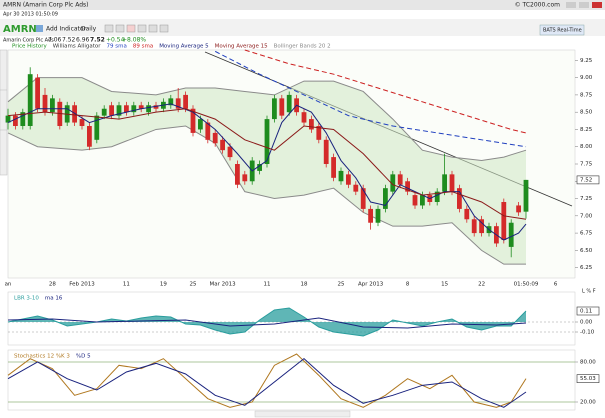  I want to click on x-tick-label: 19, so click(163, 285).